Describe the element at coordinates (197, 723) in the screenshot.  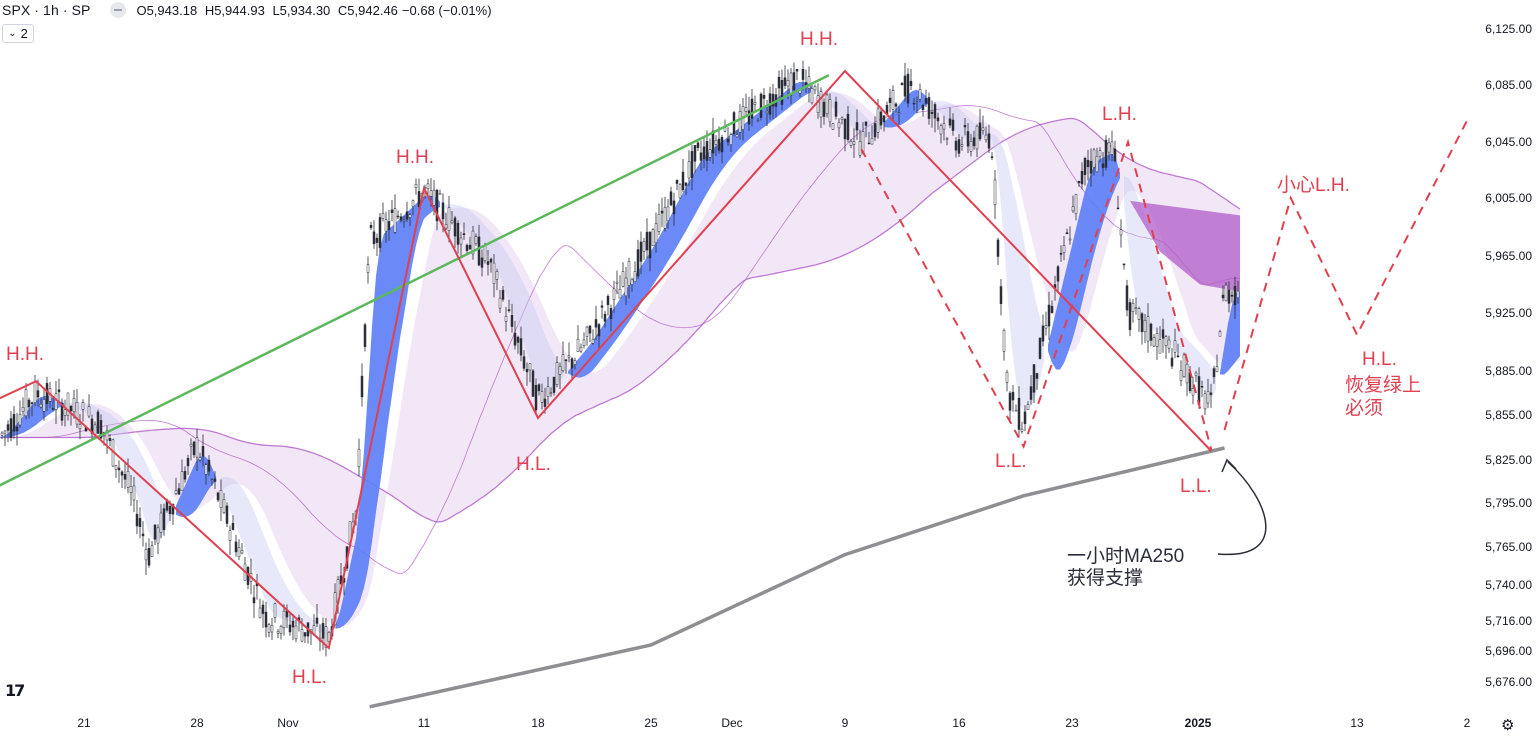
I see `time-tick-label: 28` at that location.